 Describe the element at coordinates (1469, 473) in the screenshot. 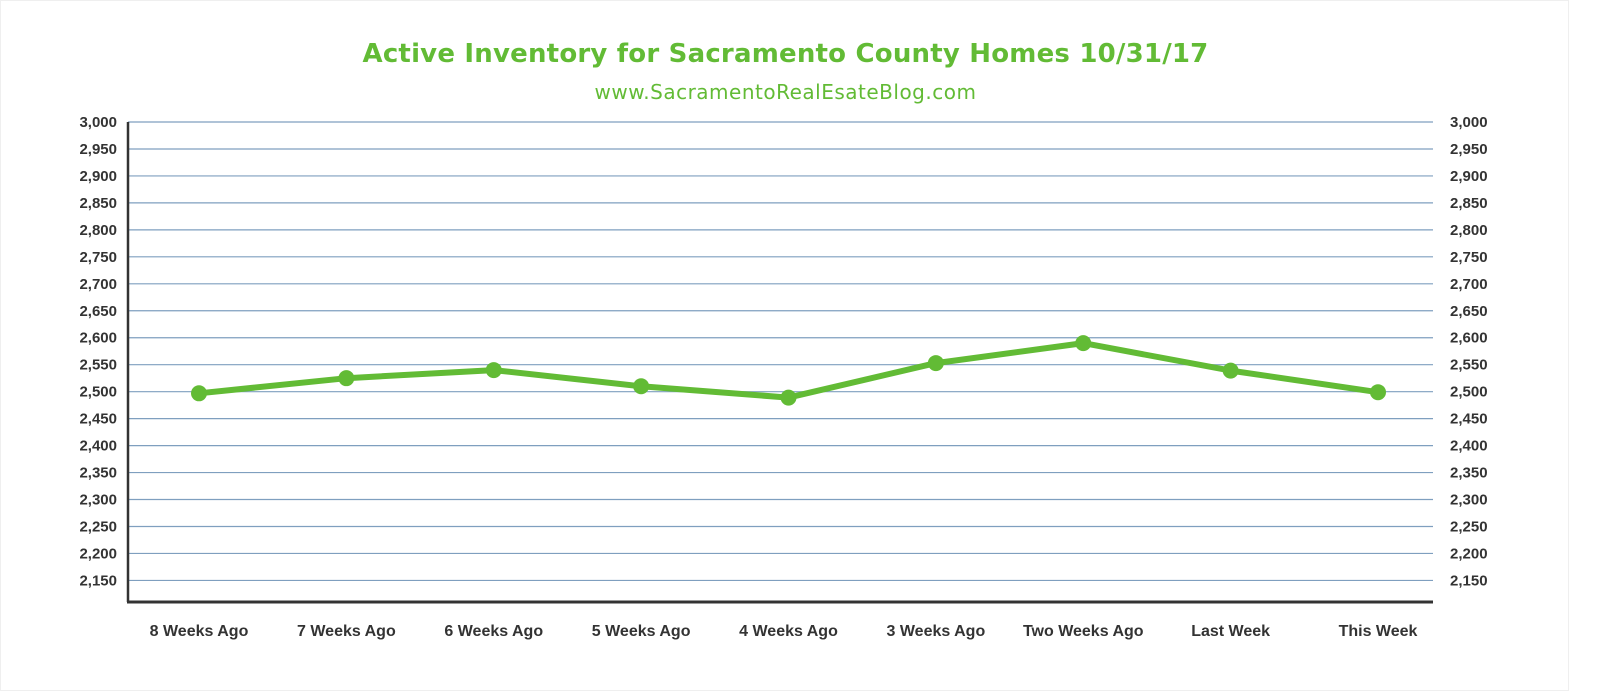

I see `y-tick-label-right: 2,350` at that location.